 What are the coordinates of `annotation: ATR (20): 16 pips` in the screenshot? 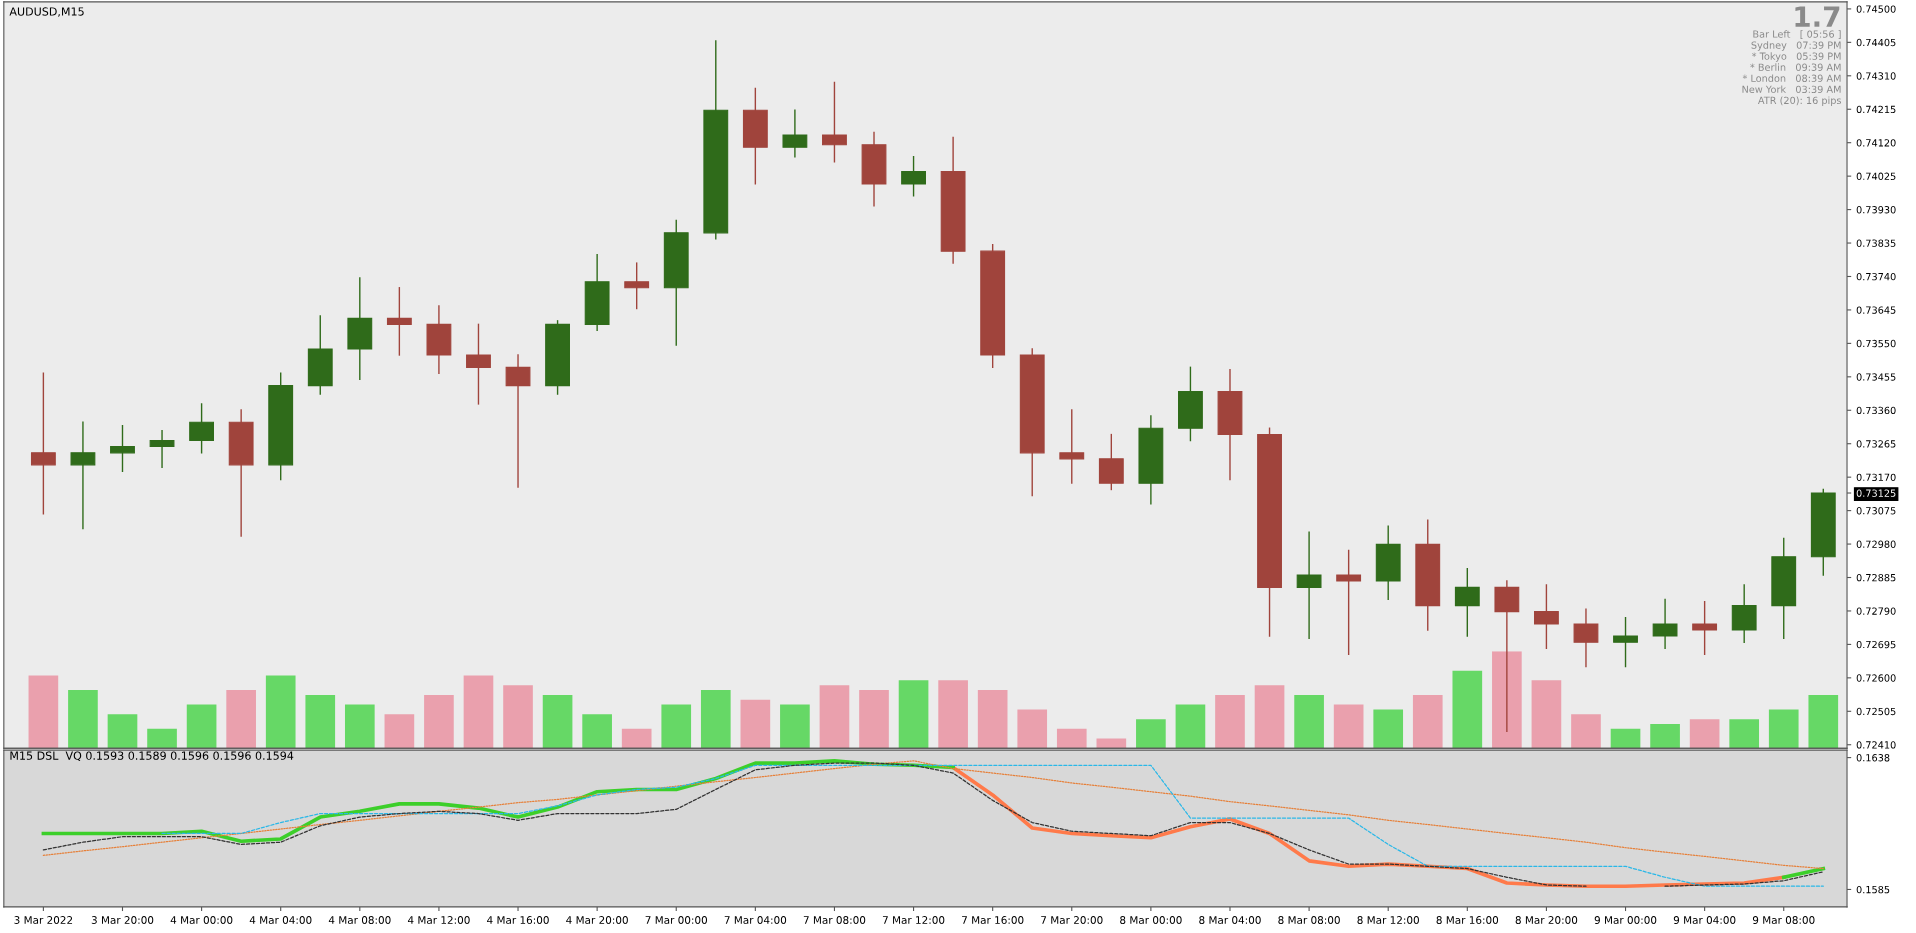 It's located at (1800, 101).